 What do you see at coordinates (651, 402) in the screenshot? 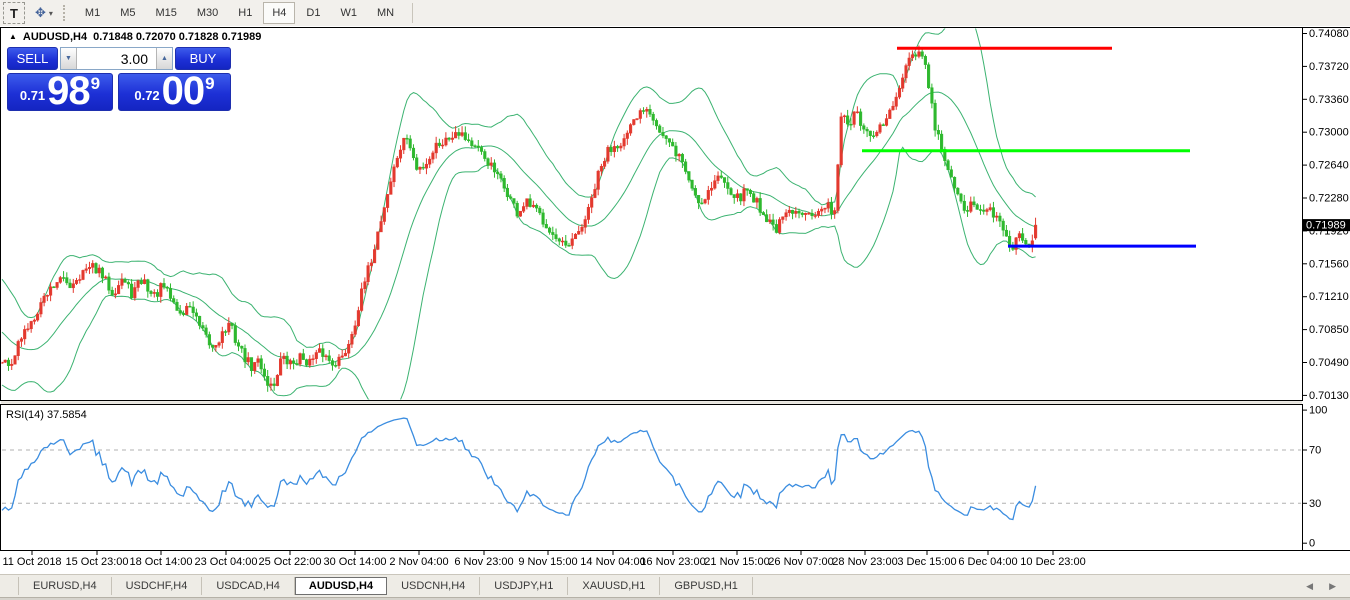
I see `pane-splitter` at bounding box center [651, 402].